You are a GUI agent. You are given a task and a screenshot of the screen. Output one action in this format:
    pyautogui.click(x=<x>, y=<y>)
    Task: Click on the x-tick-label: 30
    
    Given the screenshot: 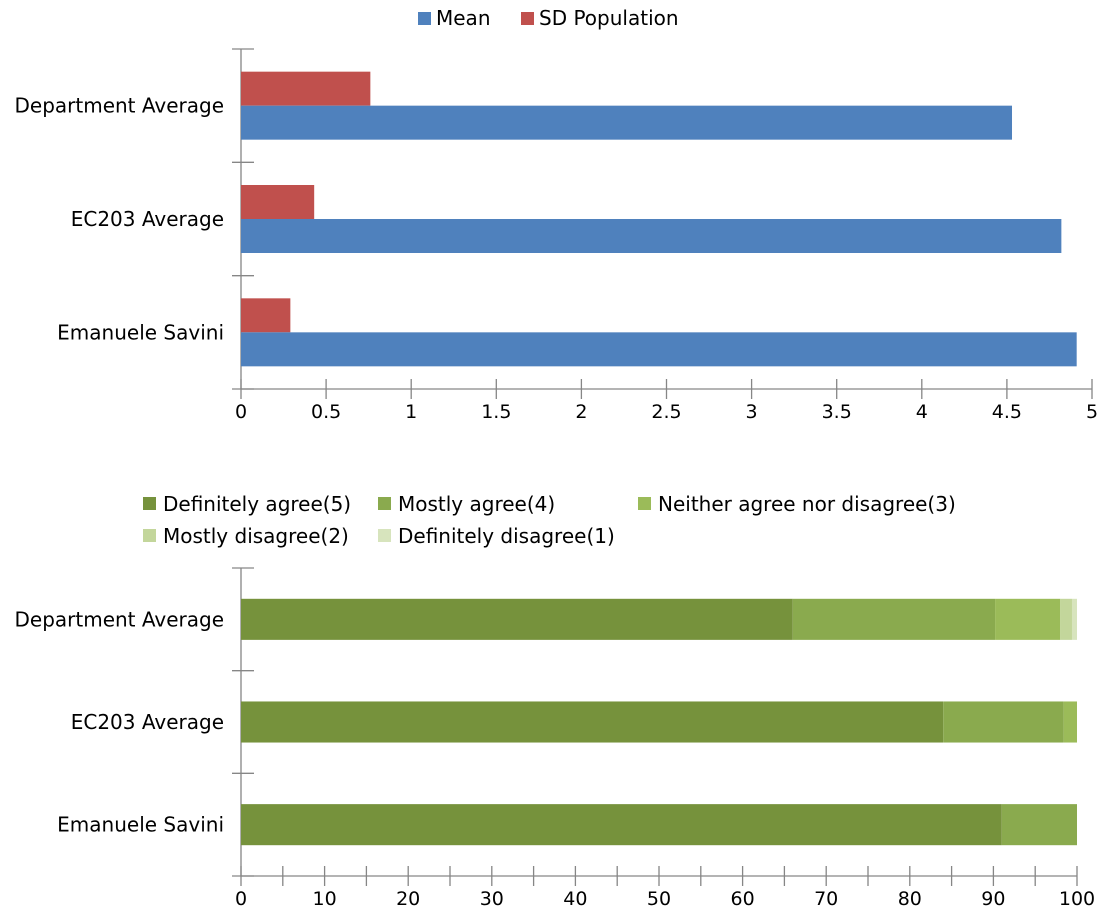 What is the action you would take?
    pyautogui.click(x=492, y=899)
    